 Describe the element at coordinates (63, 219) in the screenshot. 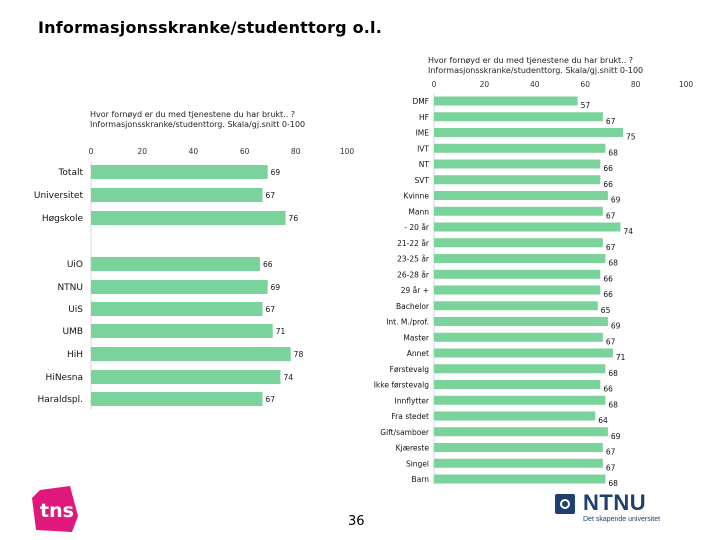

I see `chart0-category-label: Høgskole` at that location.